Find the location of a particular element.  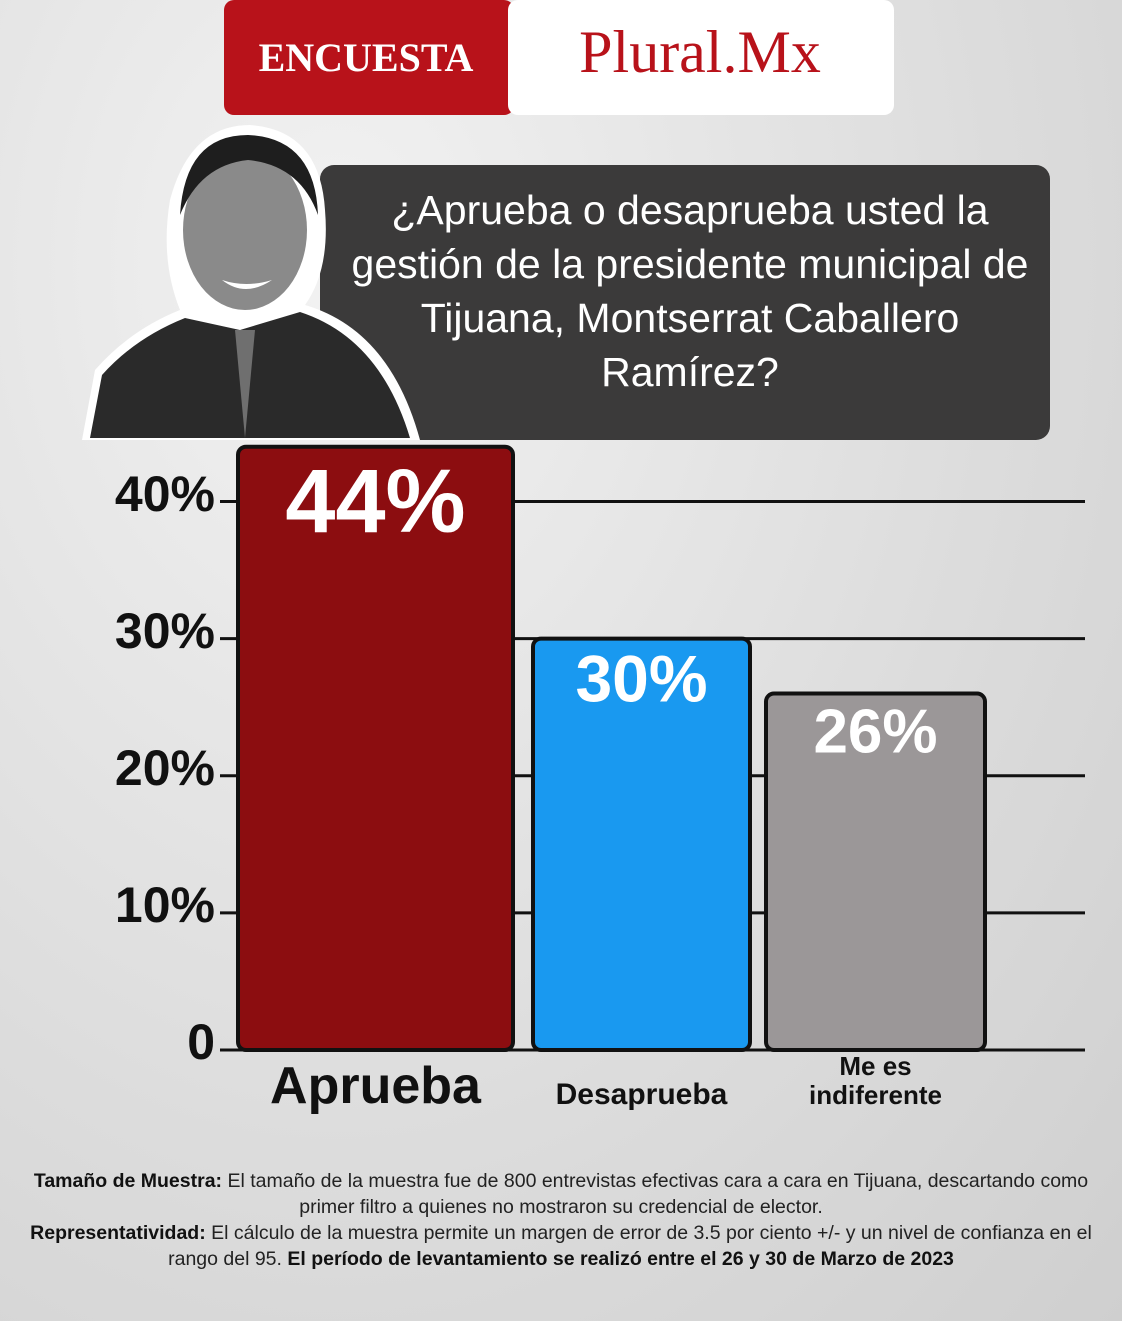

value-label: 26% is located at coordinates (875, 731).